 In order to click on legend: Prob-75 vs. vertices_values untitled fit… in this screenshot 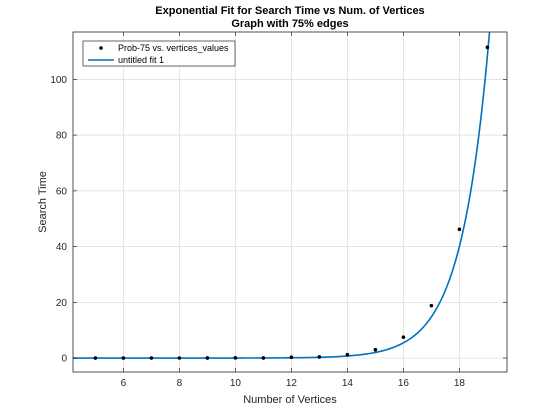, I will do `click(159, 53)`.